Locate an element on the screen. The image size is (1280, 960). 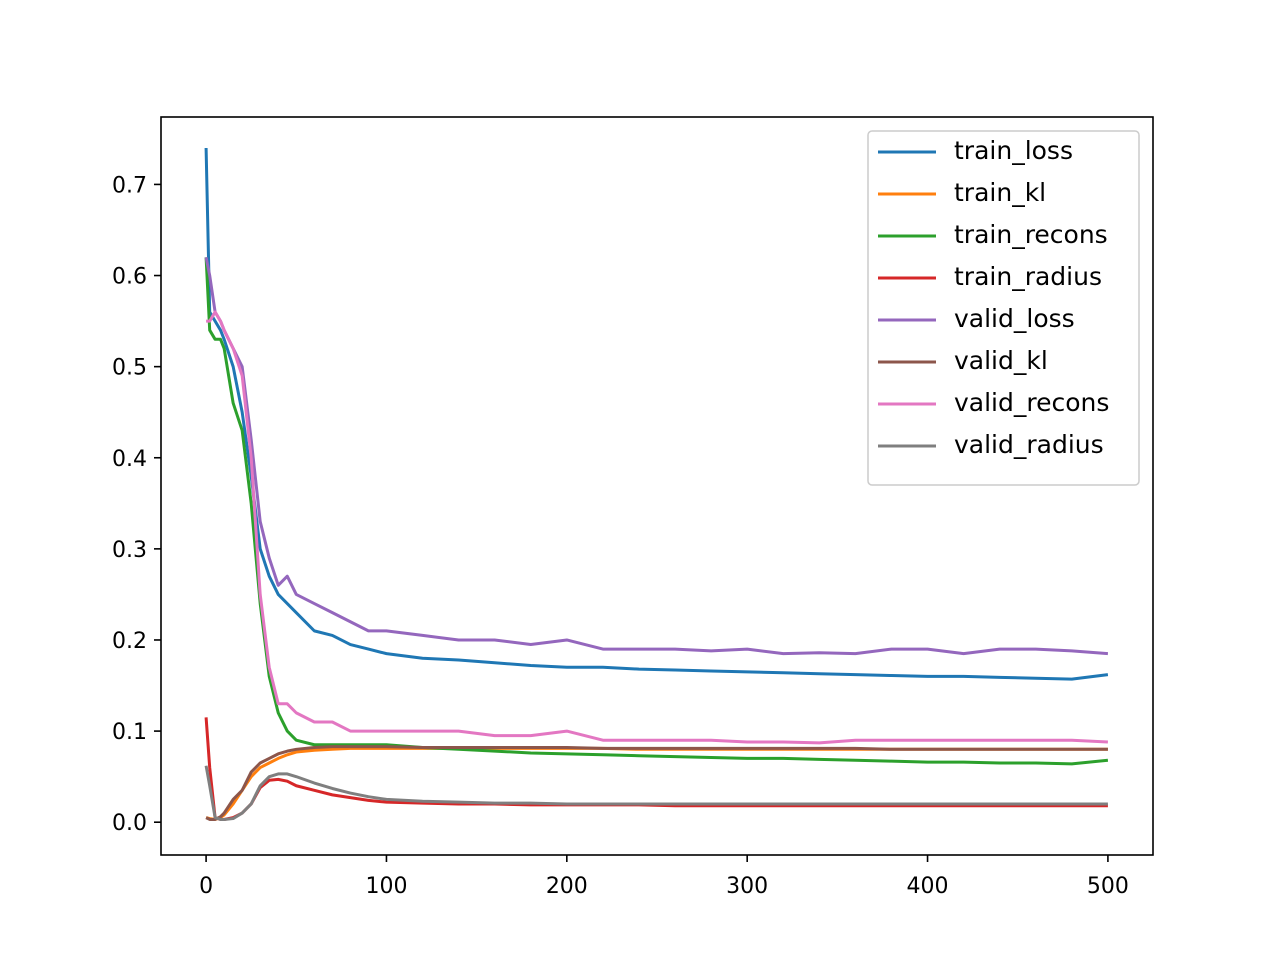
y-tick-label: 0.4 is located at coordinates (129, 459).